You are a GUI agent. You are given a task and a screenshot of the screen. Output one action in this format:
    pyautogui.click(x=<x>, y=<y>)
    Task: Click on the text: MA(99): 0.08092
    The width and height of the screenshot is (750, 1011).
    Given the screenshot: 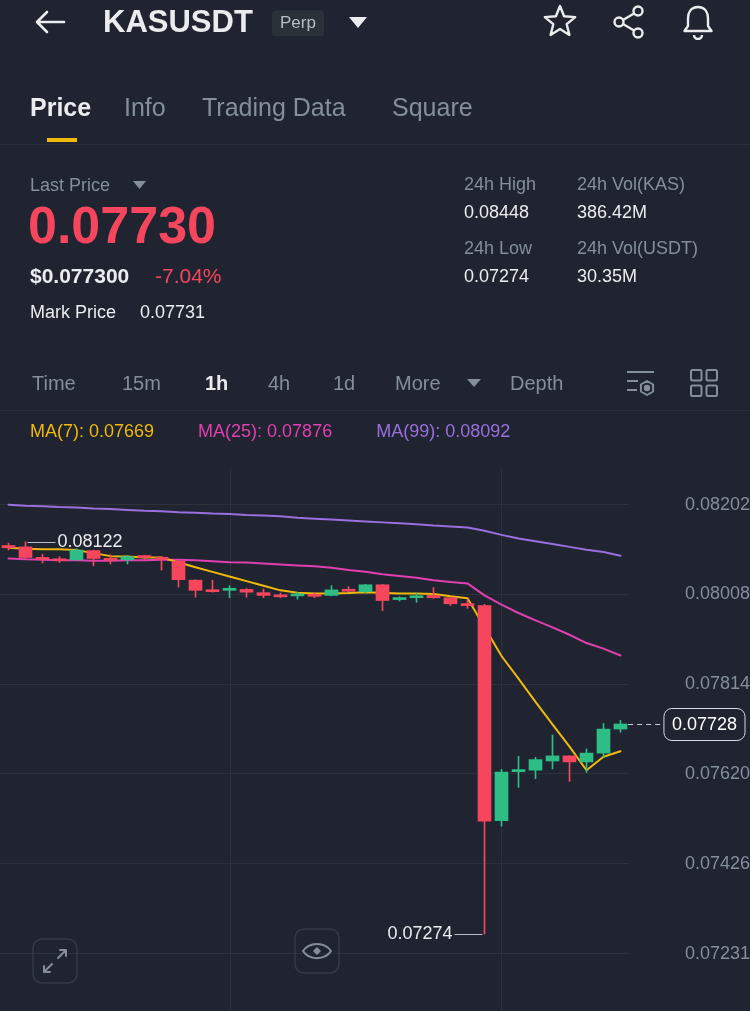 What is the action you would take?
    pyautogui.click(x=443, y=431)
    